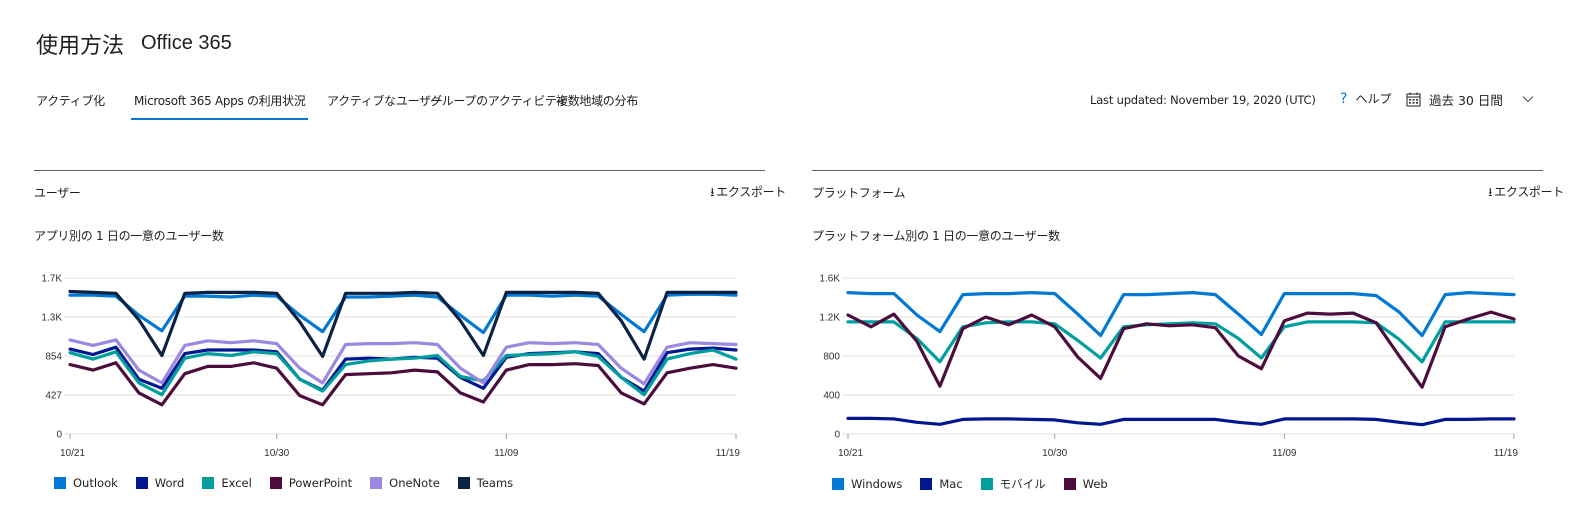 The image size is (1579, 520). Describe the element at coordinates (1181, 342) in the screenshot. I see `series-line-モバイル` at that location.